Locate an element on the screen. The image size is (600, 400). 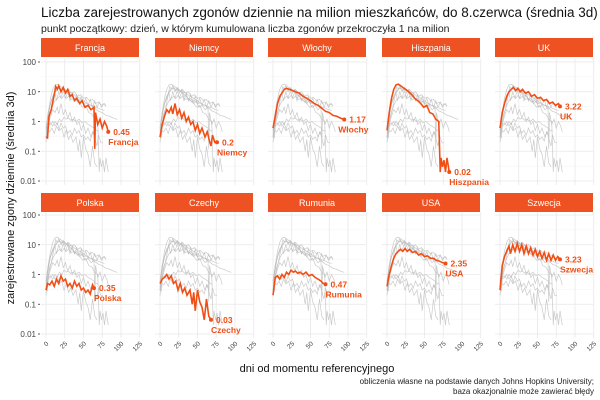
x-tick-label: 125 is located at coordinates (252, 346).